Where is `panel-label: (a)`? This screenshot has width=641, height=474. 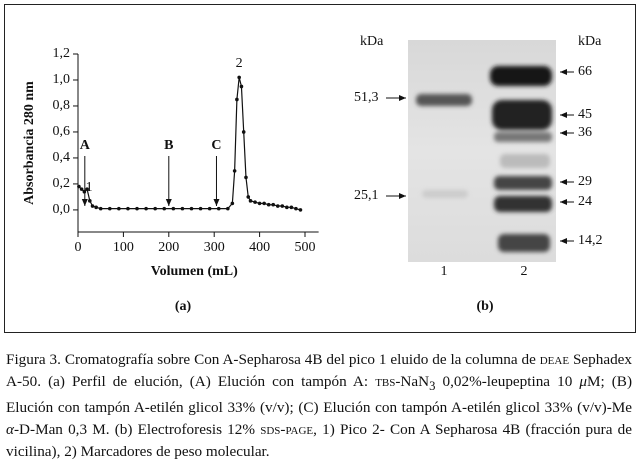
panel-label: (a) is located at coordinates (183, 306).